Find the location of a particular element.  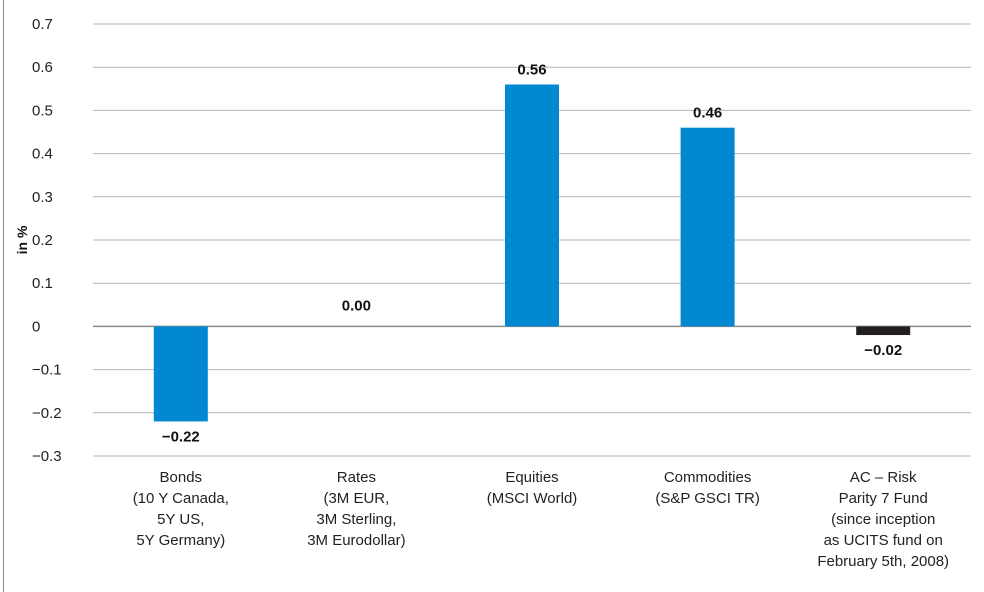

y-tick-label: −0.3 is located at coordinates (47, 456).